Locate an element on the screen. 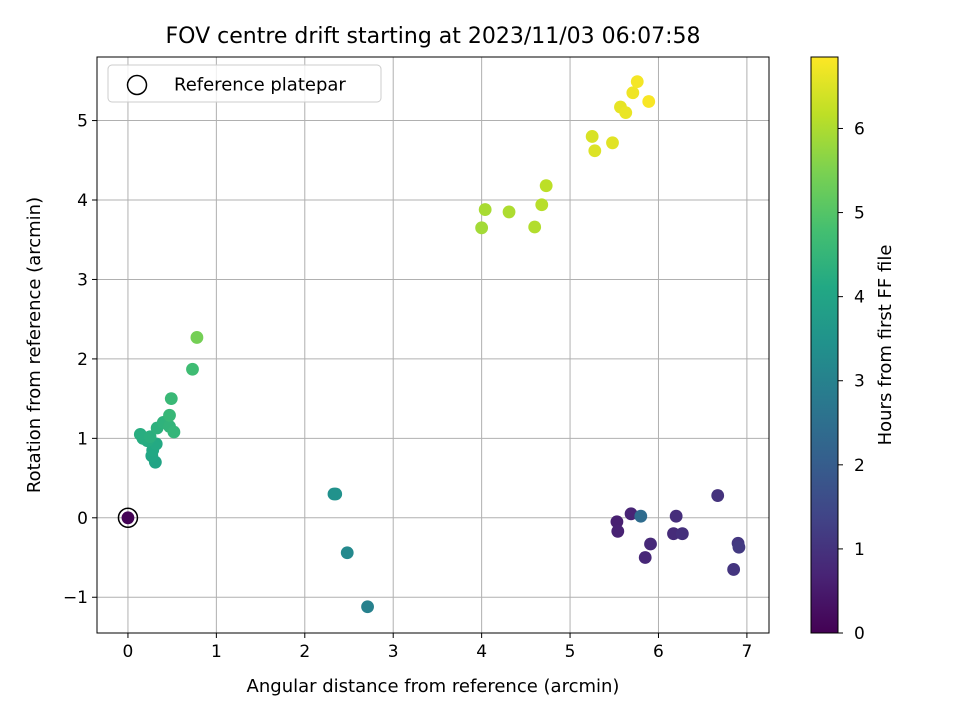  y-tick-label: 5 is located at coordinates (82, 122).